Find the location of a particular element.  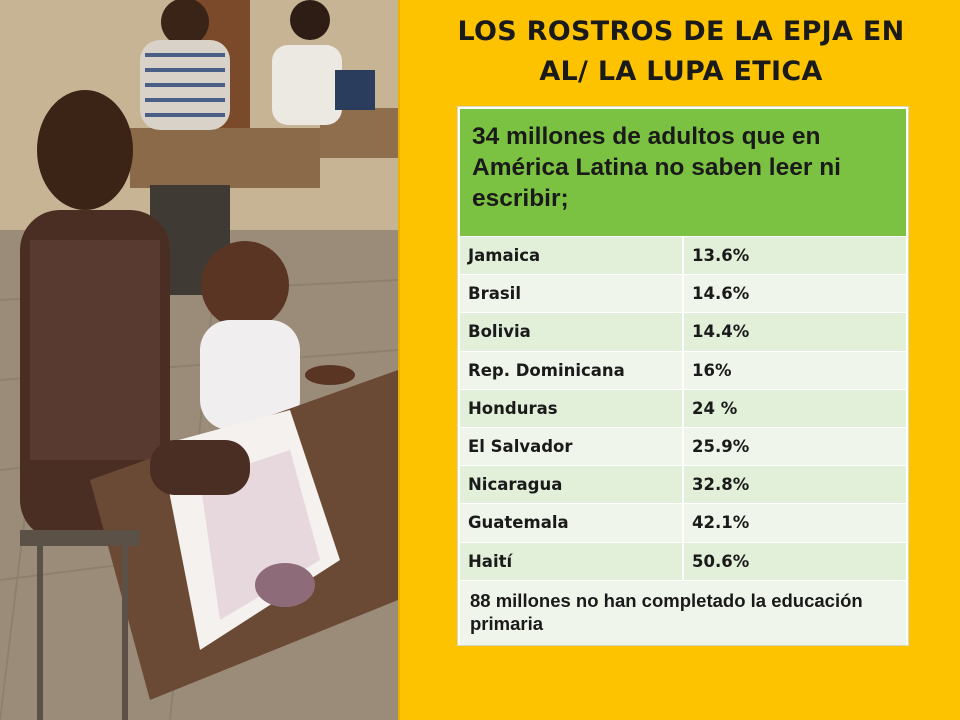

percentage-cell: 25.9% is located at coordinates (721, 447).